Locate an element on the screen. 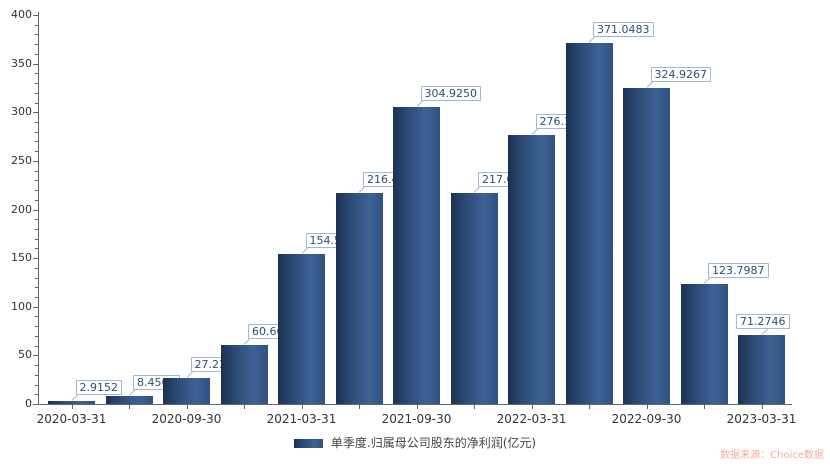 The width and height of the screenshot is (830, 473). y-axis-tick-label: 50 is located at coordinates (25, 355).